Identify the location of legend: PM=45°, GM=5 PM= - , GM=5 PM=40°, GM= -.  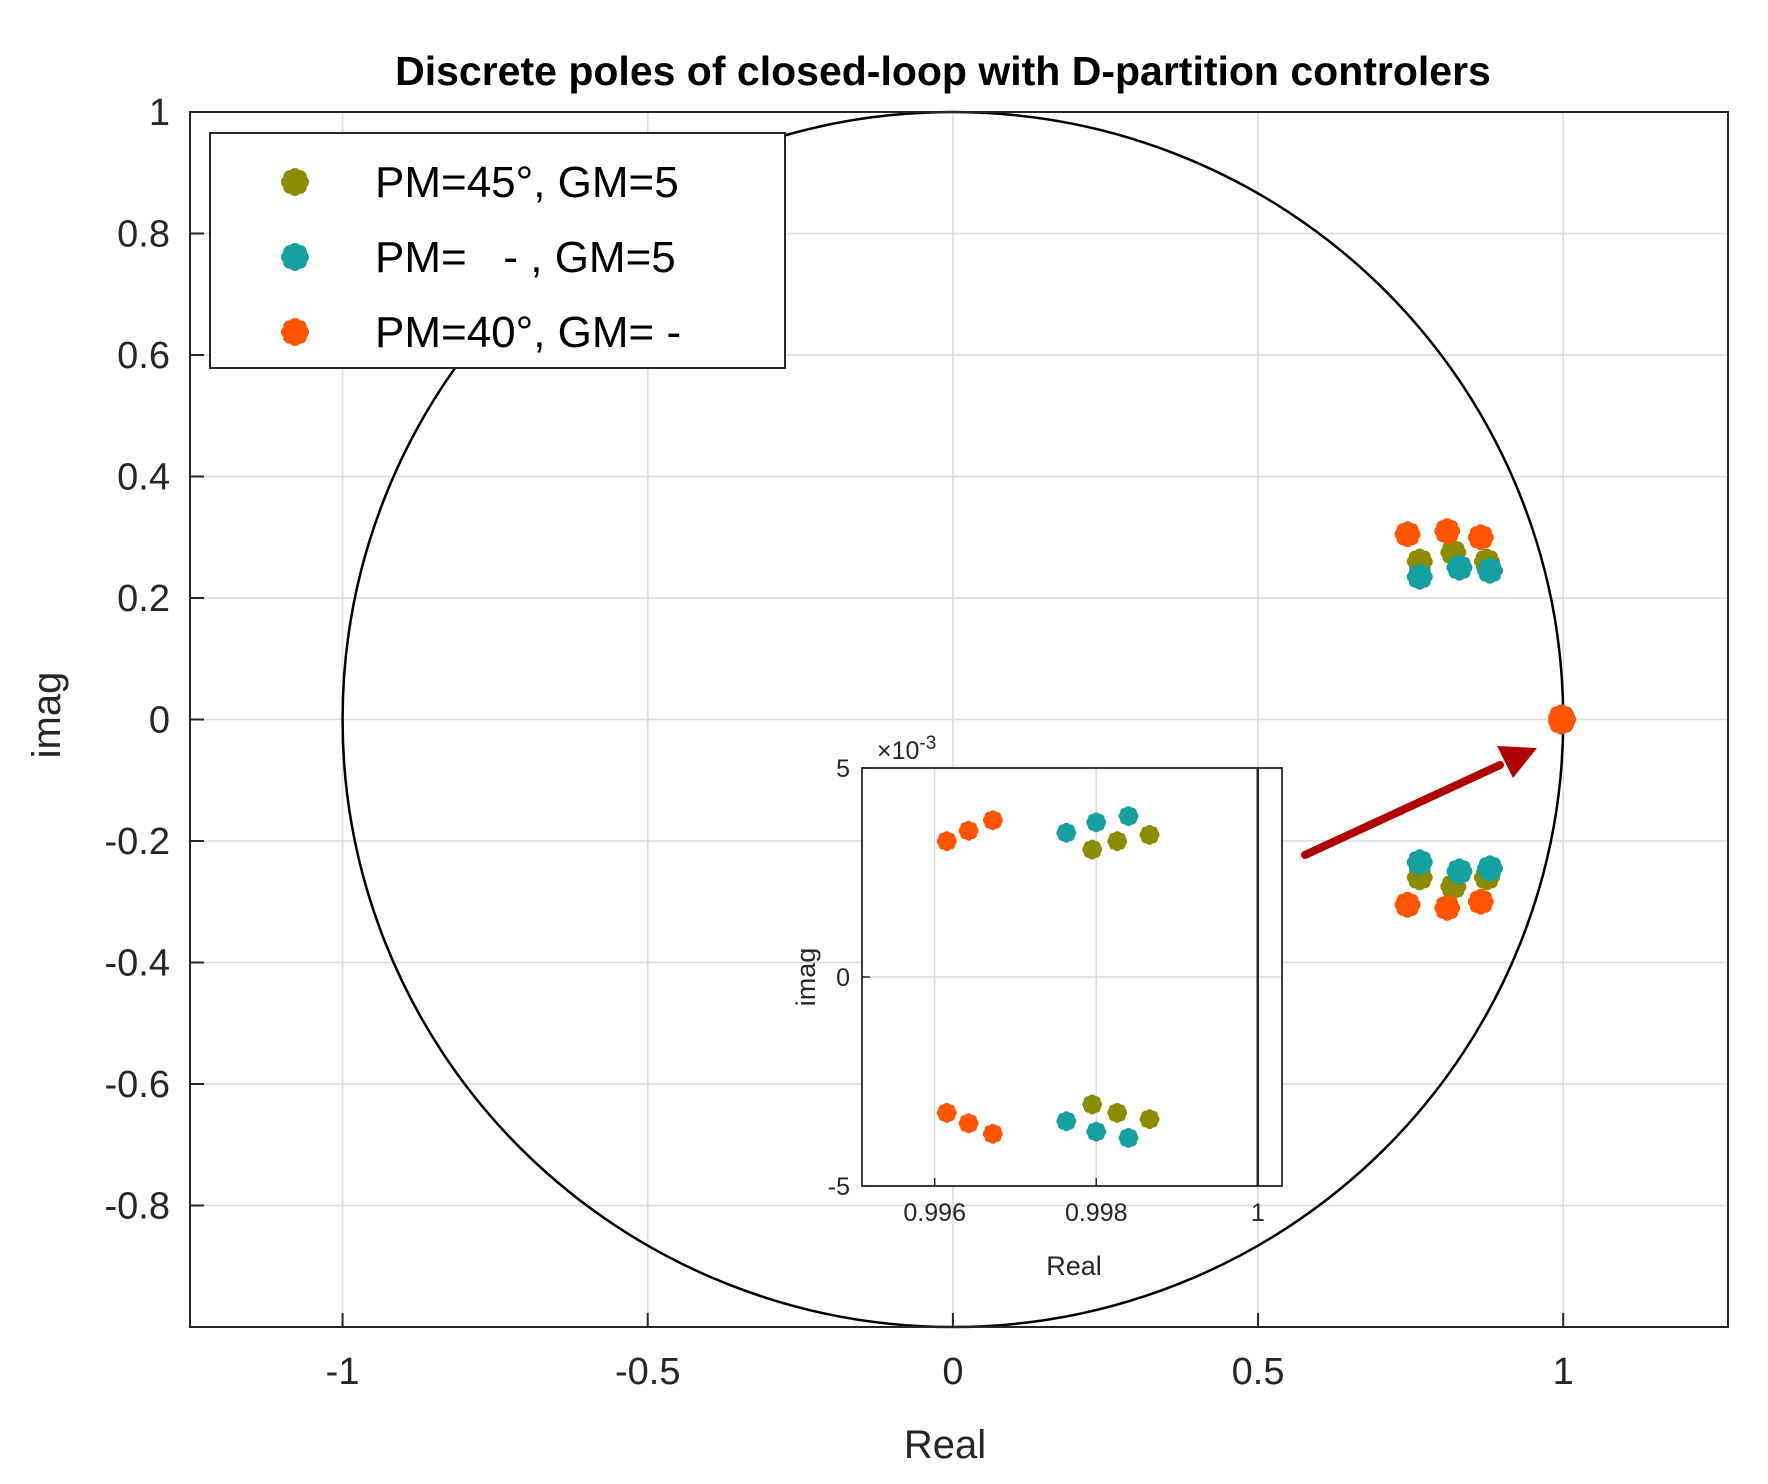
(497, 250).